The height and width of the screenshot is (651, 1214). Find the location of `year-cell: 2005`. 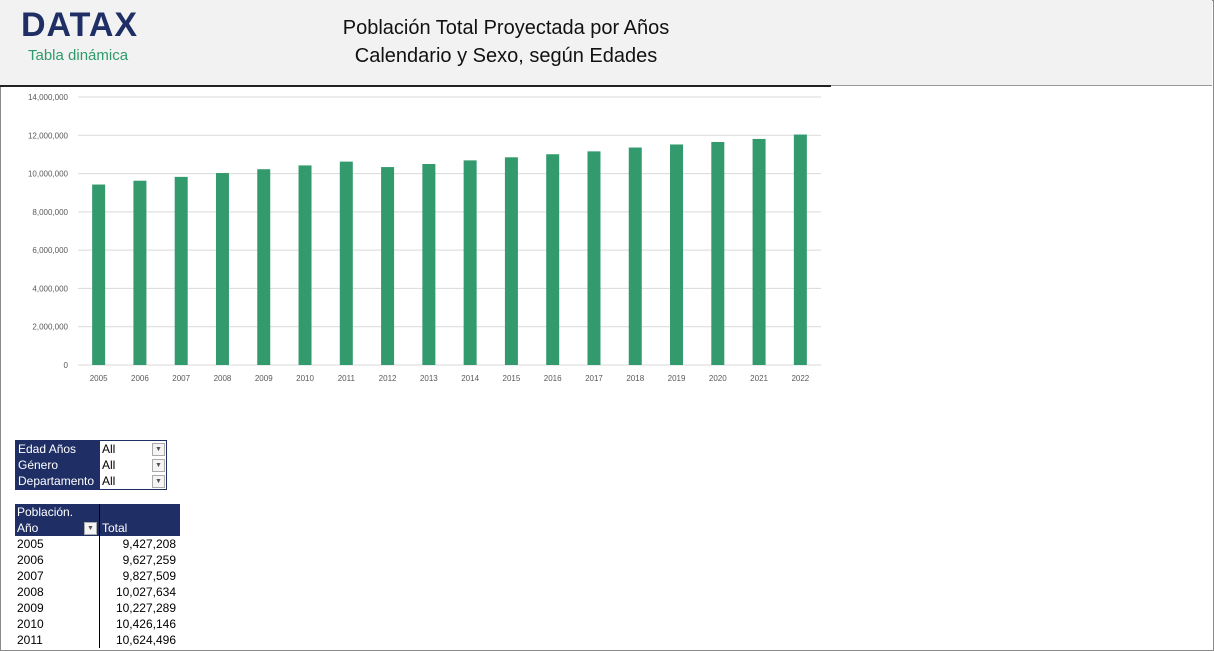

year-cell: 2005 is located at coordinates (57, 544).